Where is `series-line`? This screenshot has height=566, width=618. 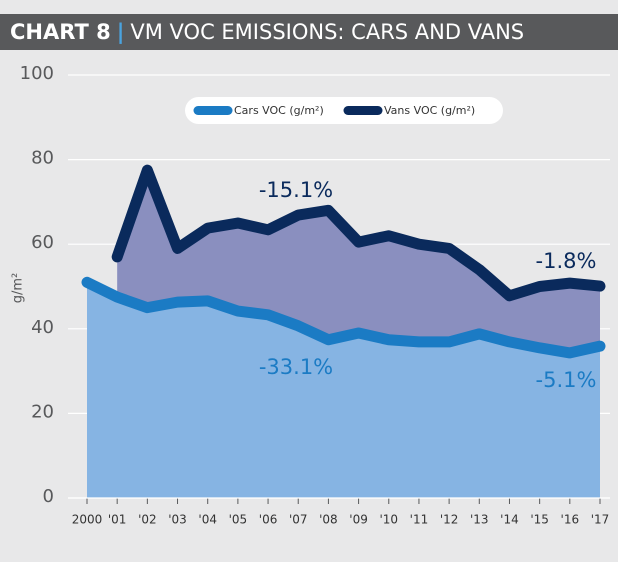 series-line is located at coordinates (343, 317).